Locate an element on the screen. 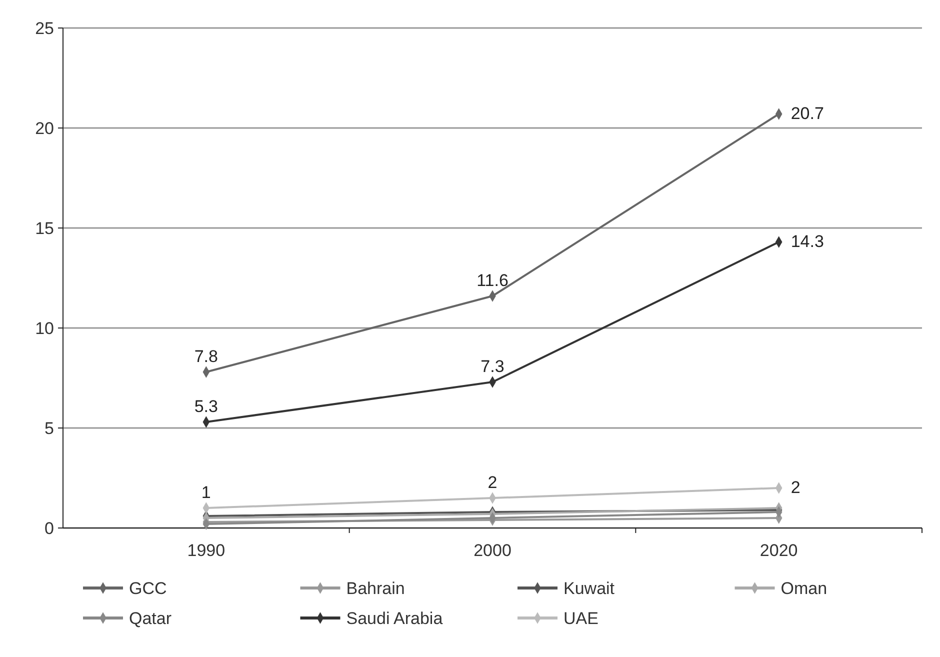 This screenshot has width=940, height=657. y-tick-label: 5 is located at coordinates (49, 428).